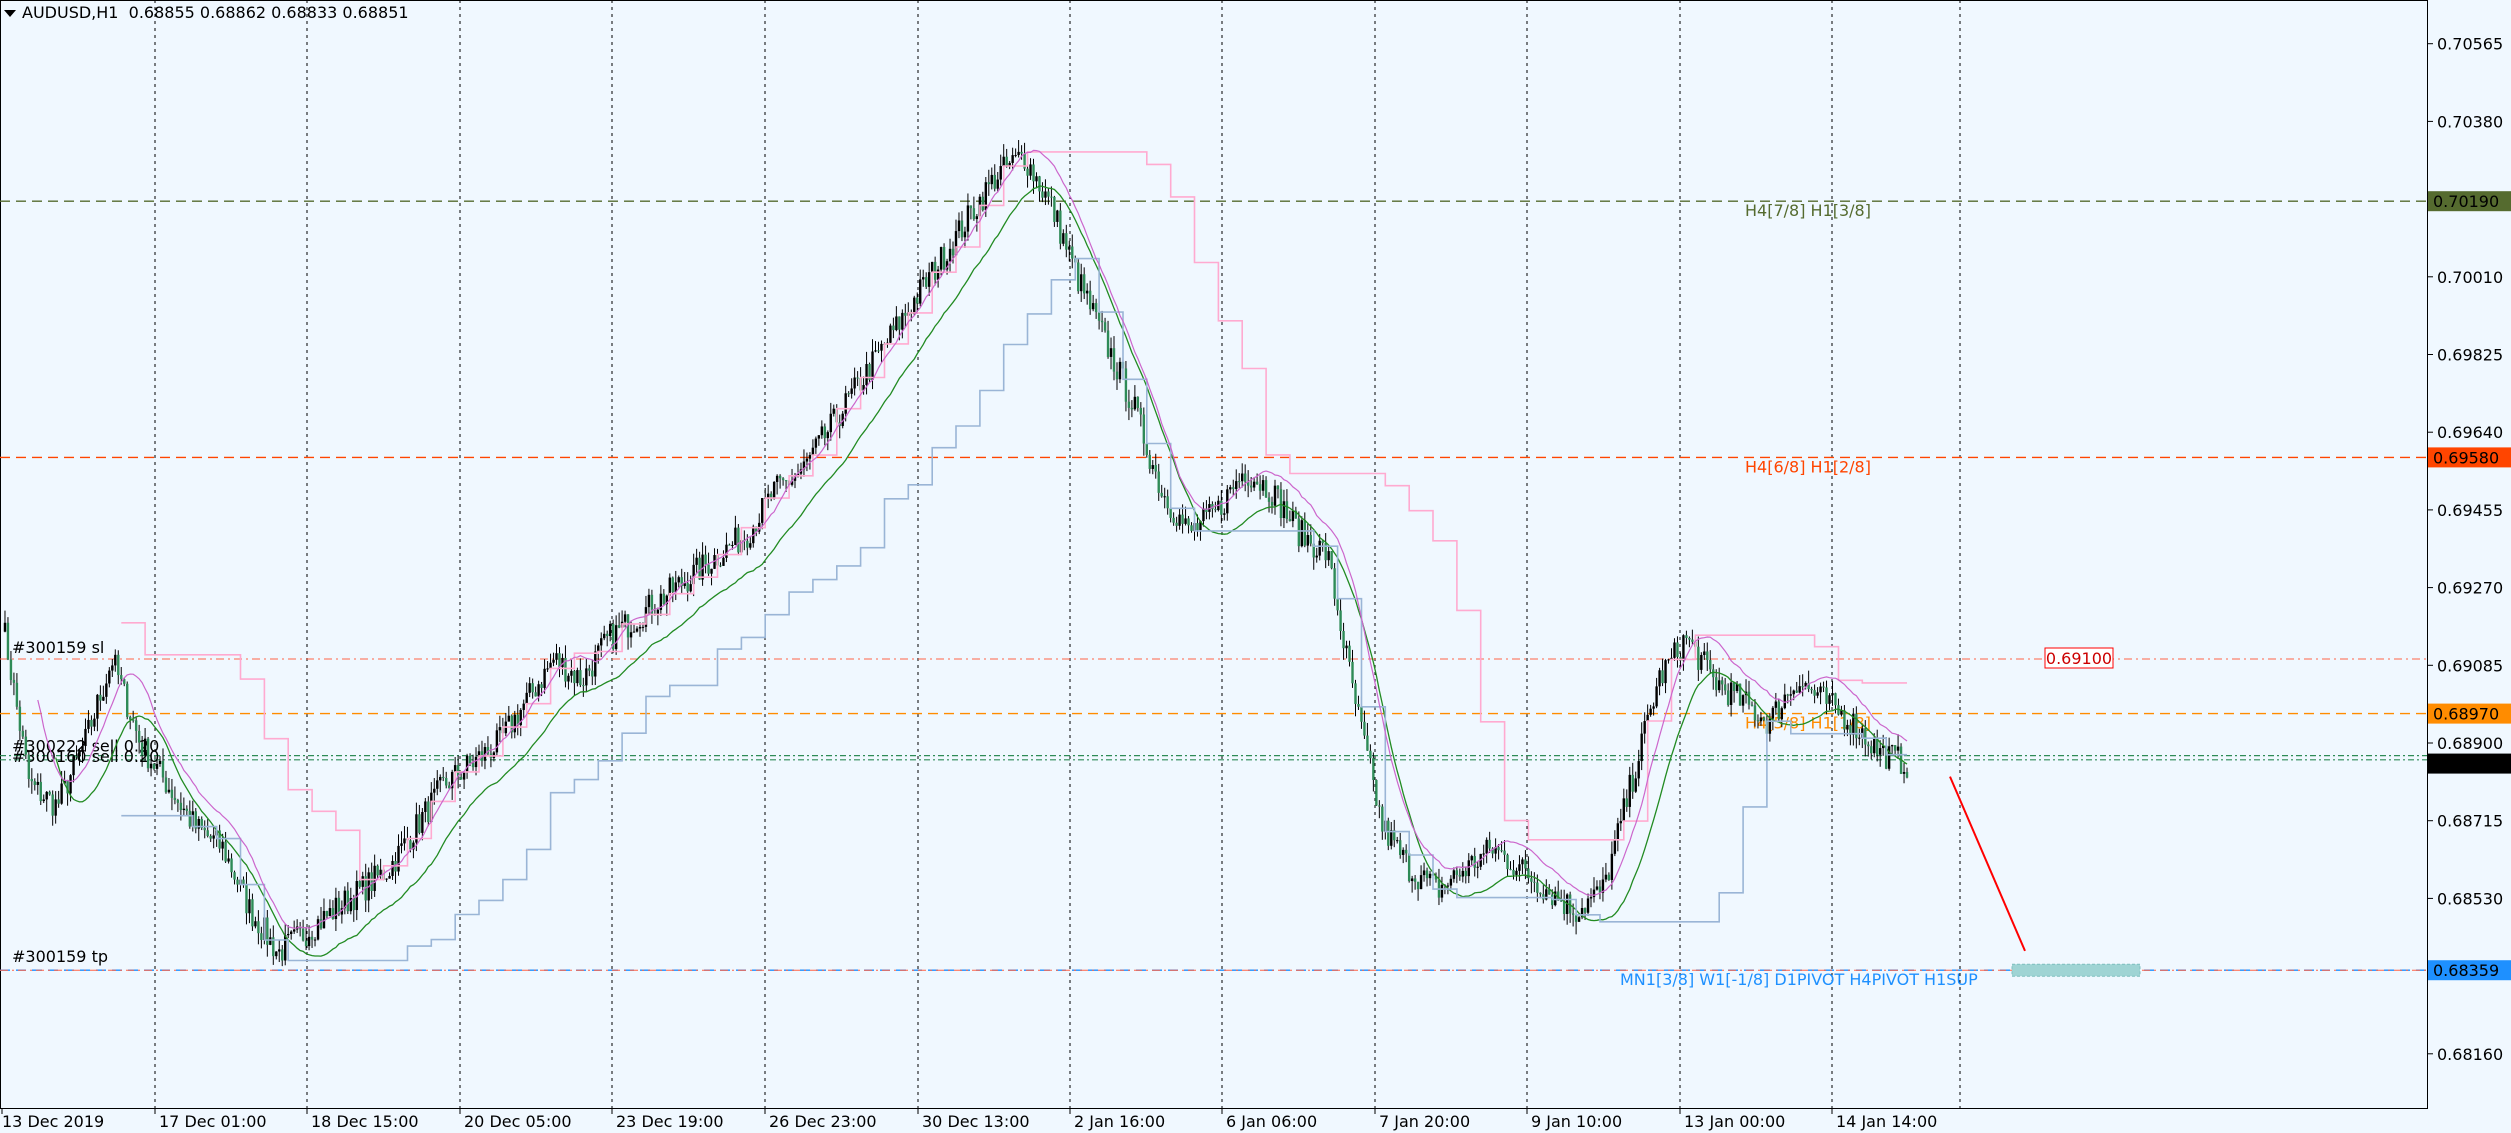  What do you see at coordinates (2470, 898) in the screenshot?
I see `price-label: 0.68530` at bounding box center [2470, 898].